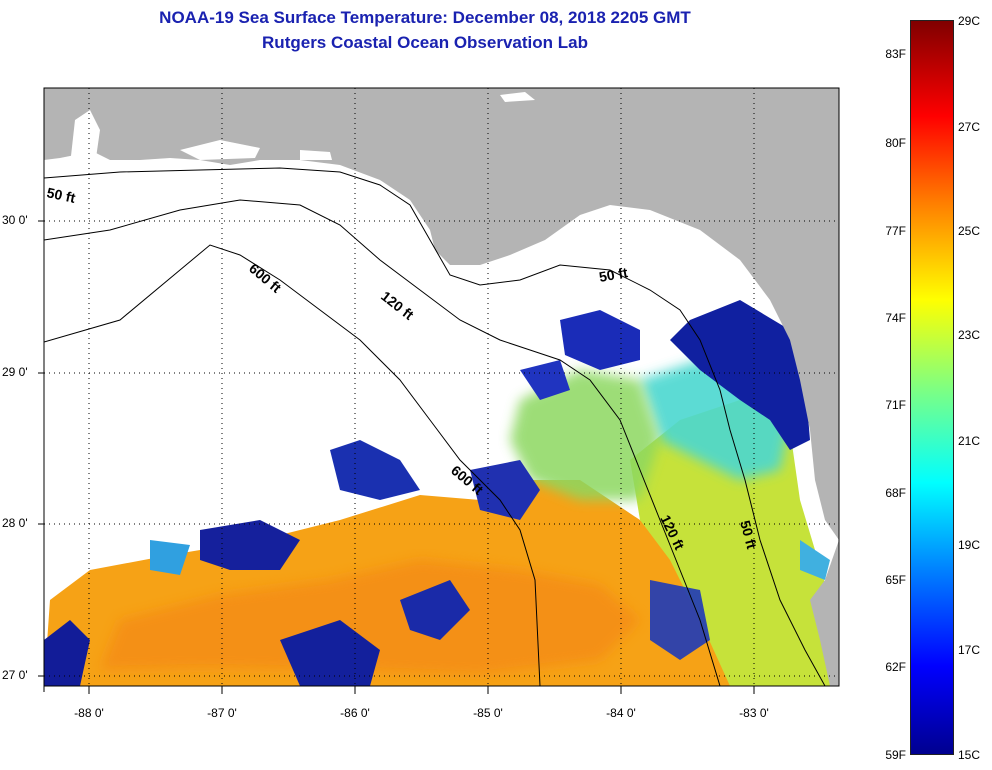  Describe the element at coordinates (895, 755) in the screenshot. I see `colorbar-fahrenheit-label: 59F` at that location.